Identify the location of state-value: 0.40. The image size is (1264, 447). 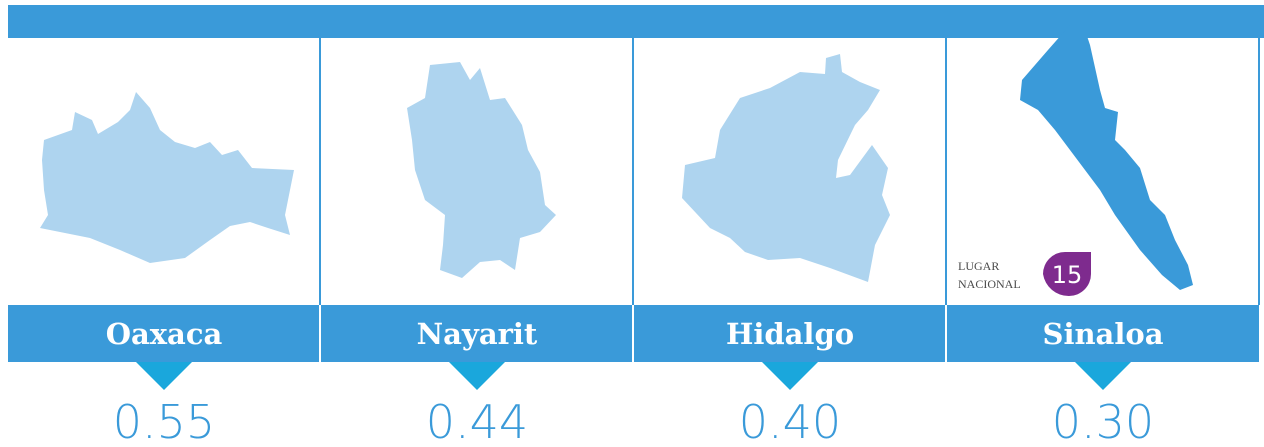
(790, 421).